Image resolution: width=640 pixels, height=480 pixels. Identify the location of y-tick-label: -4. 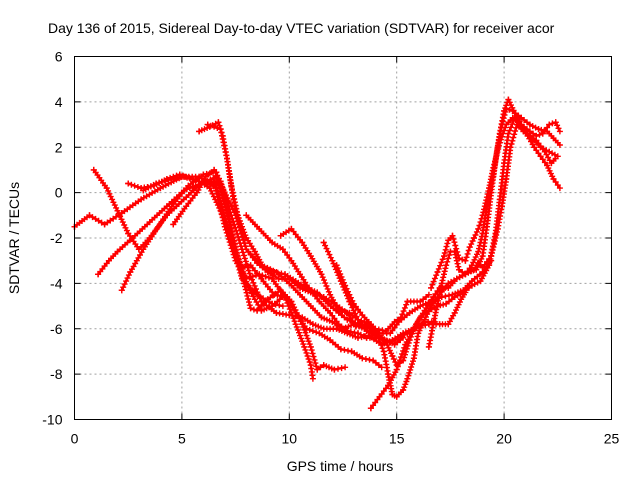
(56, 283).